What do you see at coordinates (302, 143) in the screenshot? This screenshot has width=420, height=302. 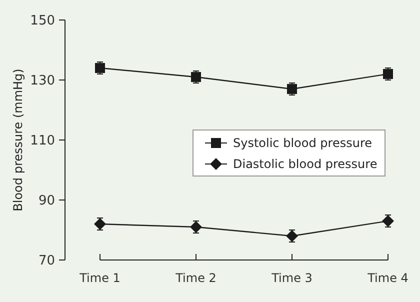 I see `legend-label: Systolic blood pressure` at bounding box center [302, 143].